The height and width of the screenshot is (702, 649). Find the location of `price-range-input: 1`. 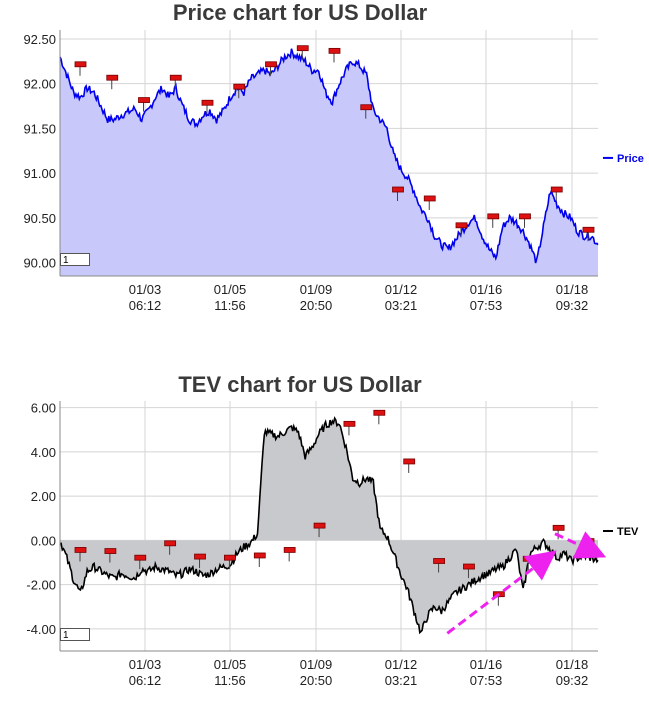

price-range-input: 1 is located at coordinates (75, 259).